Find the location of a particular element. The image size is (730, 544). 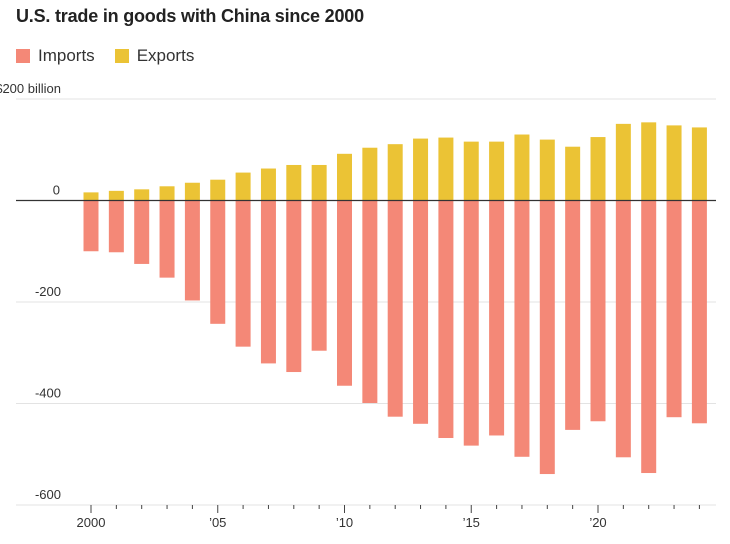

legend-item-imports: Imports is located at coordinates (55, 56).